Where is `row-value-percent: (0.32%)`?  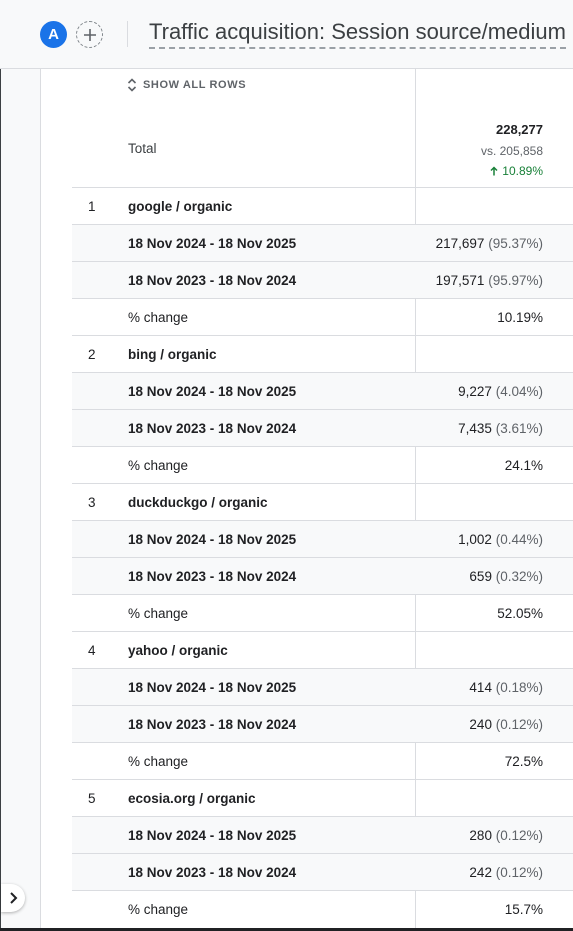
row-value-percent: (0.32%) is located at coordinates (519, 576).